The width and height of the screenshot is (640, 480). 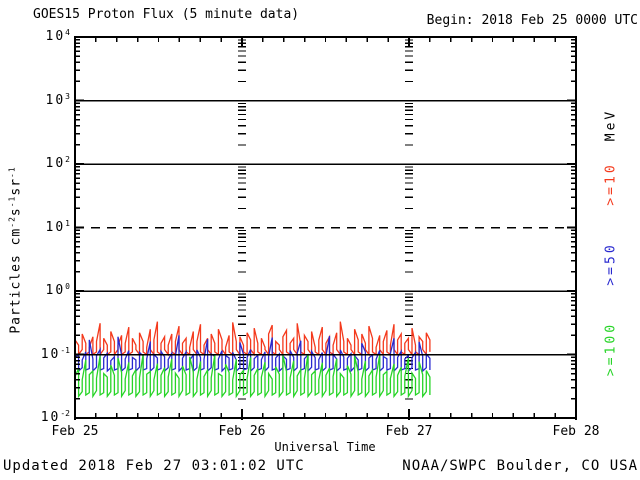 I want to click on y-axis-title: Particles cm-2s-1sr-1, so click(x=15, y=250).